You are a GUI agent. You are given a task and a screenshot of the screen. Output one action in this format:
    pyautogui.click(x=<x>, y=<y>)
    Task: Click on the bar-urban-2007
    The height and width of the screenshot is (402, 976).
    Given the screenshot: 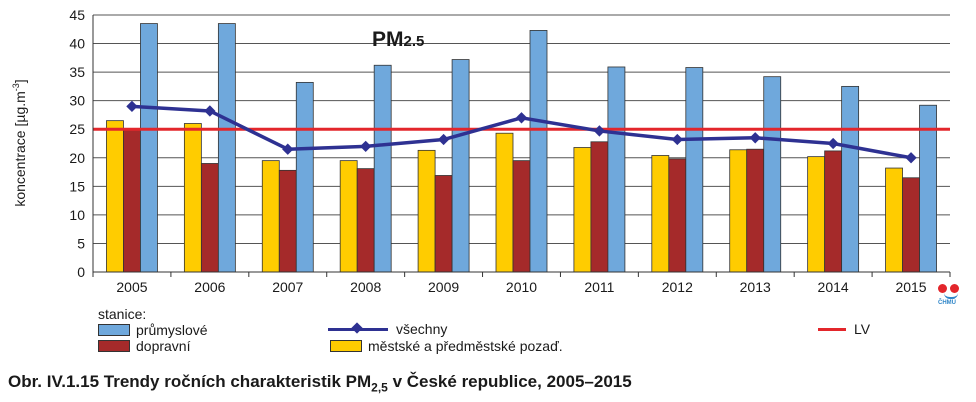 What is the action you would take?
    pyautogui.click(x=270, y=216)
    